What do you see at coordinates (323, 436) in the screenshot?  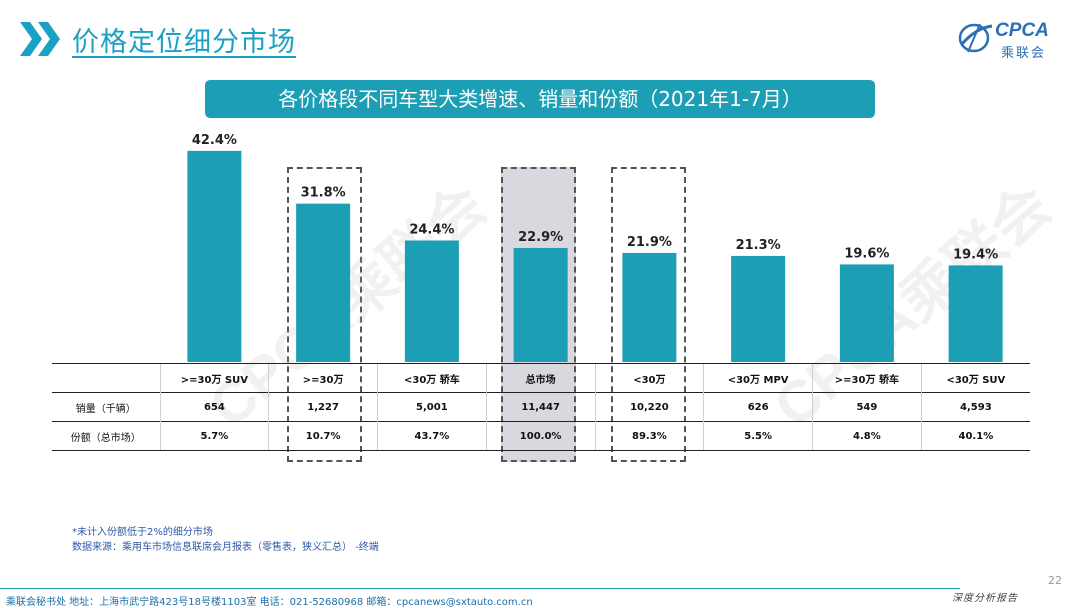 I see `table-cell: 10.7%` at bounding box center [323, 436].